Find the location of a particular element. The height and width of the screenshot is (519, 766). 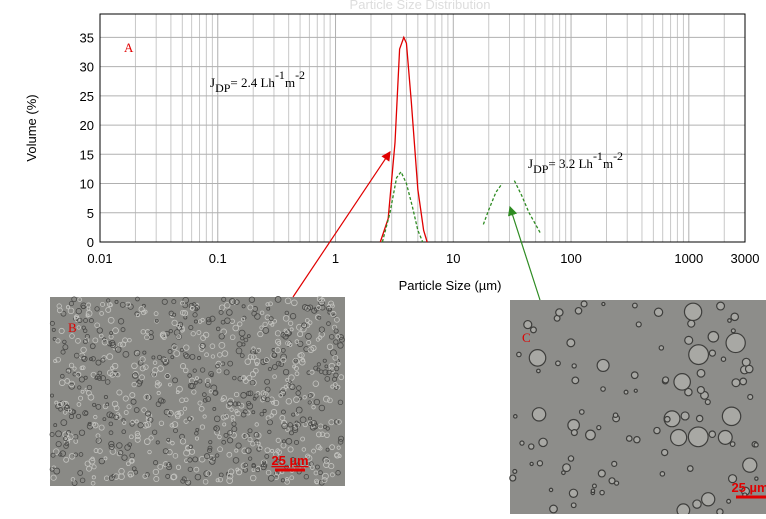

data-line is located at coordinates (512, 207).